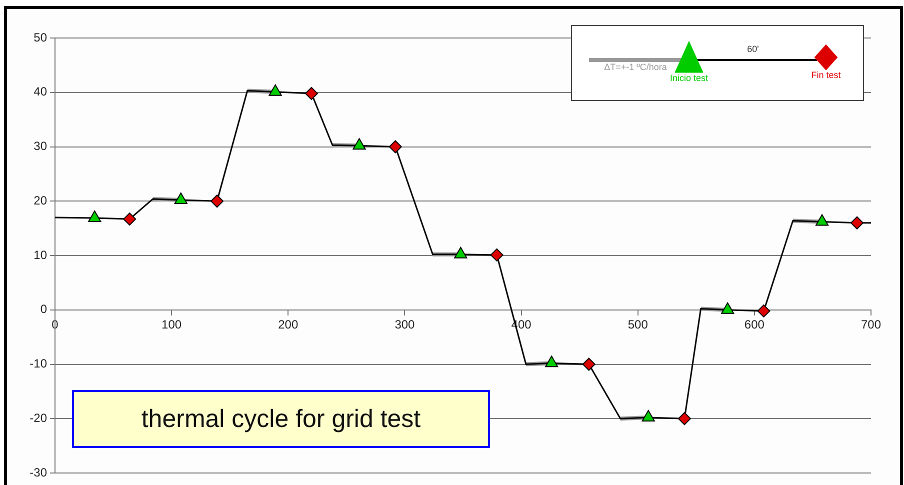 This screenshot has width=904, height=485. I want to click on y-tick-label: 0, so click(44, 309).